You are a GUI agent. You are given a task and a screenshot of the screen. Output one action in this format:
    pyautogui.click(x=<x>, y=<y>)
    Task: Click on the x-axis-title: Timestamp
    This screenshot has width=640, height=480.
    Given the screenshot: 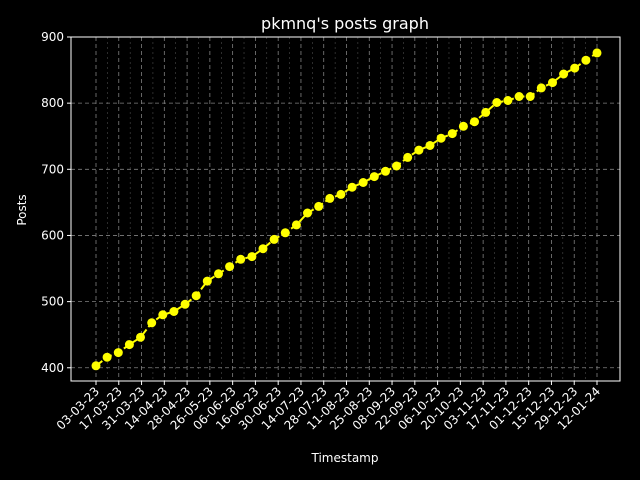 What is the action you would take?
    pyautogui.click(x=345, y=458)
    